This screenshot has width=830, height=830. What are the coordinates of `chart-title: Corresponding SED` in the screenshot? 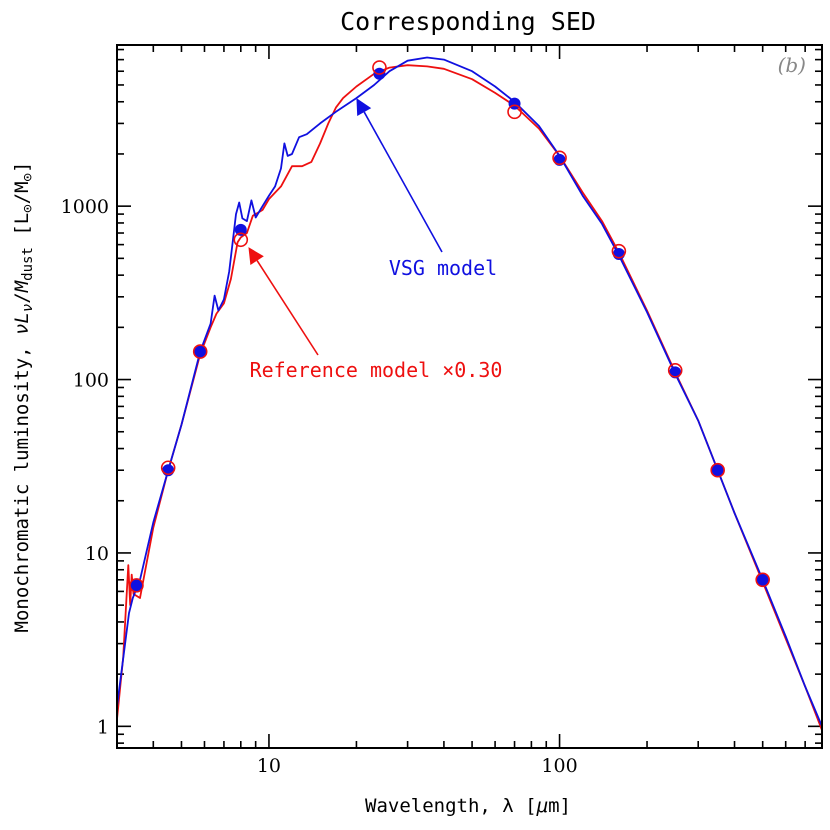 It's located at (468, 21).